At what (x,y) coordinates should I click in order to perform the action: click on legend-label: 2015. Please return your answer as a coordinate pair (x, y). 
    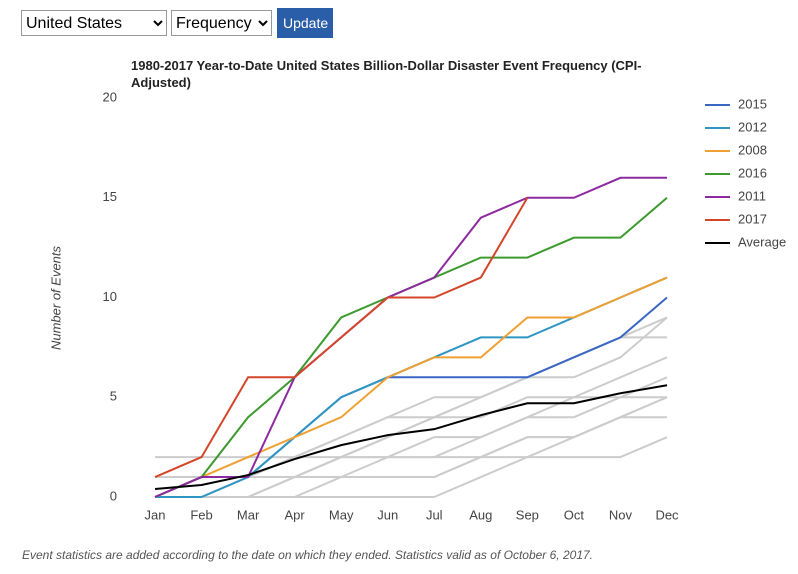
    Looking at the image, I should click on (752, 103).